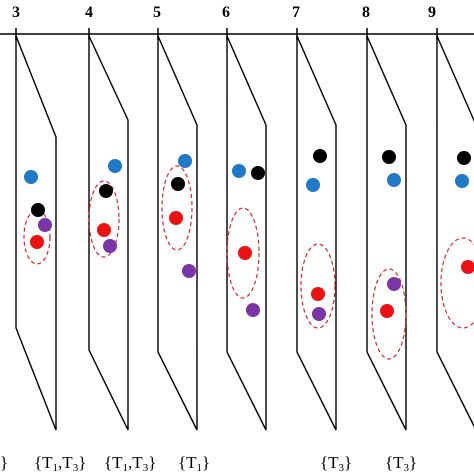 This screenshot has width=474, height=474. What do you see at coordinates (226, 12) in the screenshot?
I see `frame-number-label: 6` at bounding box center [226, 12].